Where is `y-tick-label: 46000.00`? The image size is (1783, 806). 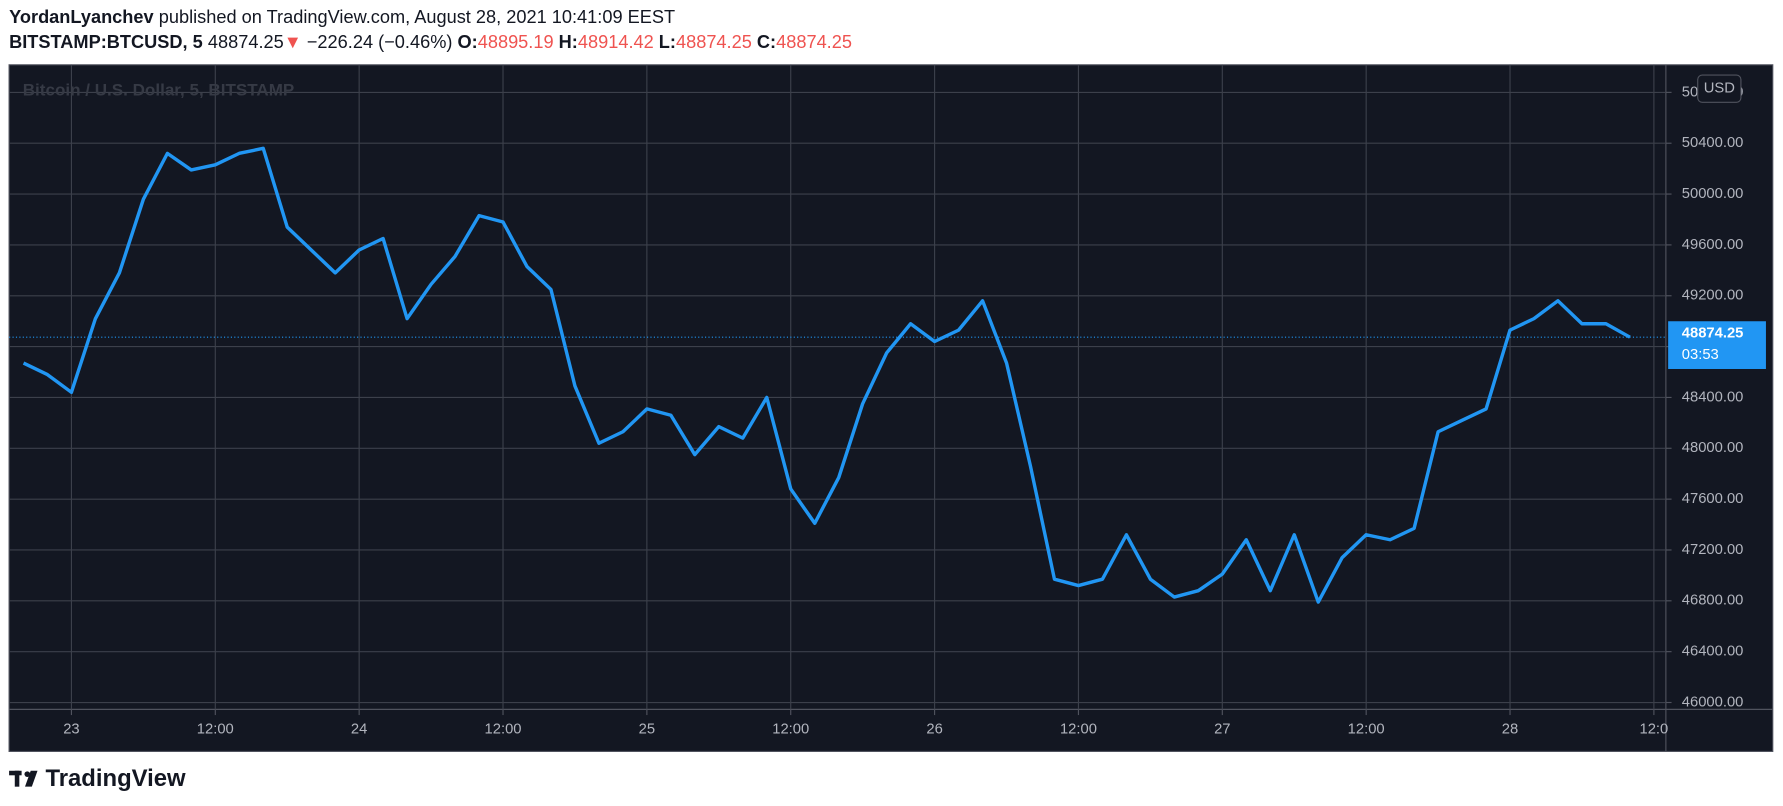
y-tick-label: 46000.00 is located at coordinates (1713, 702).